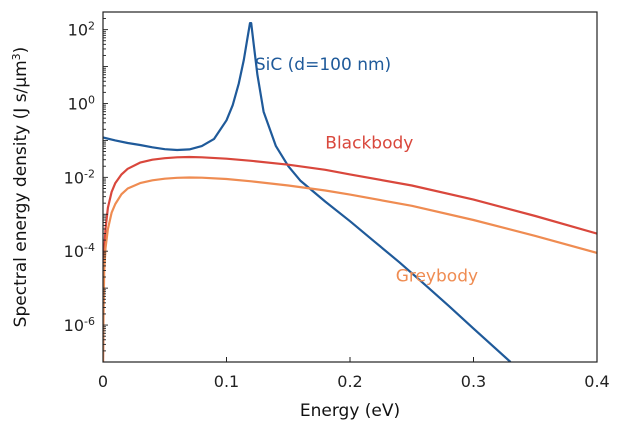 This screenshot has width=618, height=428. I want to click on series-label-blackbody: Blackbody, so click(369, 144).